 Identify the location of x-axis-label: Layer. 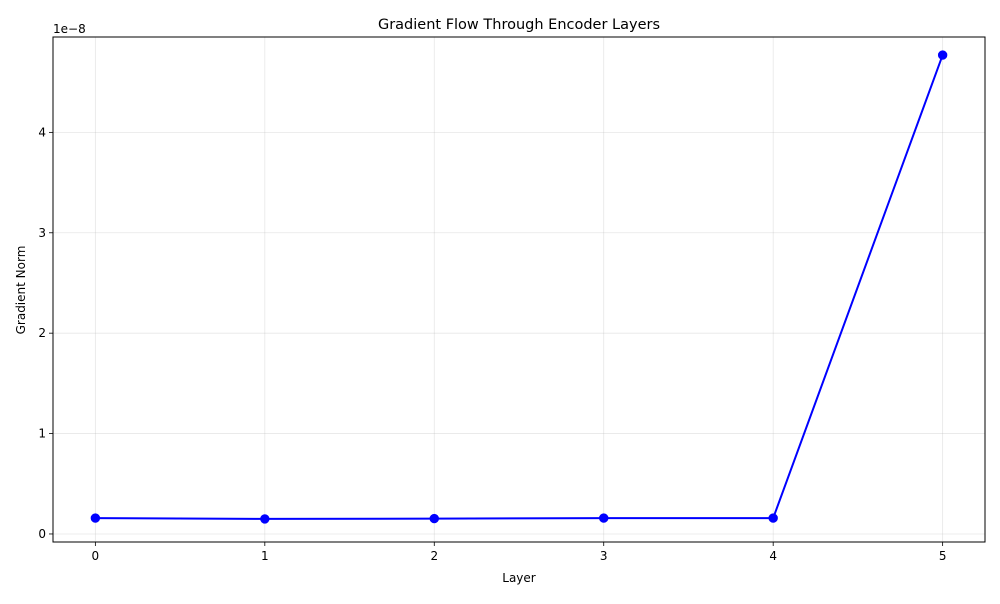
(519, 578).